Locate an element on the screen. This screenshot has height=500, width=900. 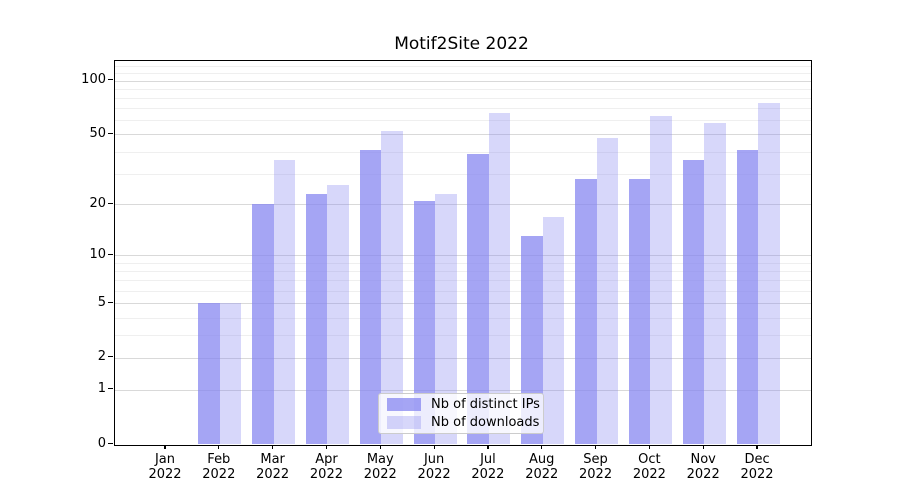
x-tick-label-oct-2022: Oct 2022 is located at coordinates (649, 466).